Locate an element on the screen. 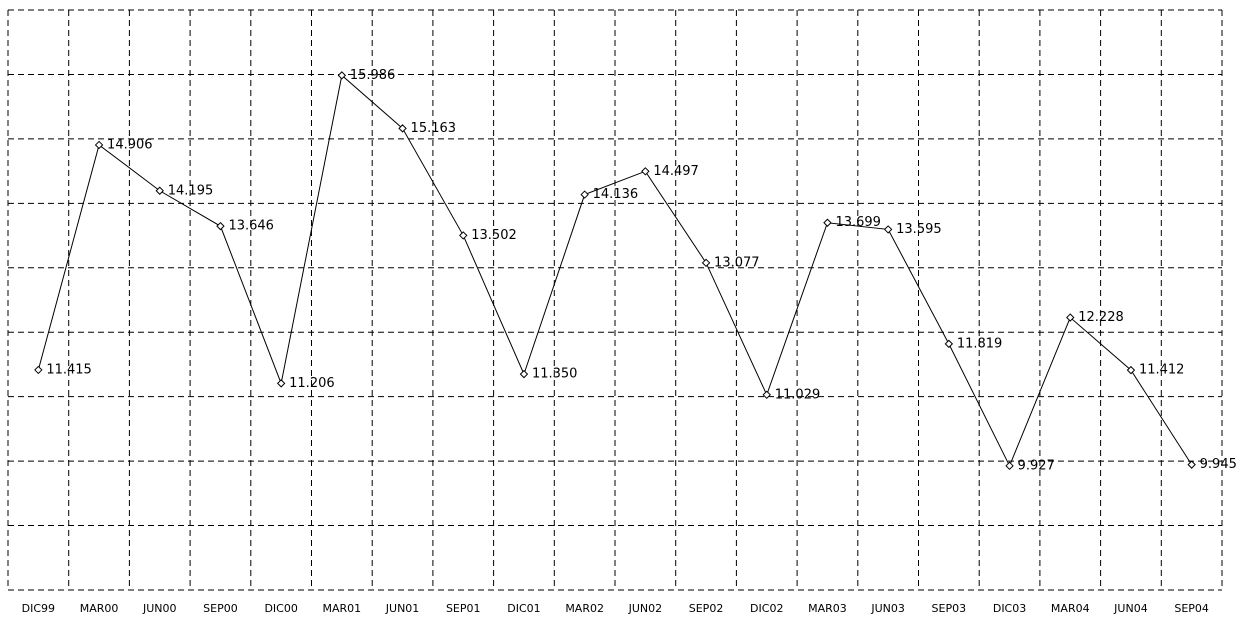 The image size is (1253, 630). x-tick-label: MAR04 is located at coordinates (1070, 608).